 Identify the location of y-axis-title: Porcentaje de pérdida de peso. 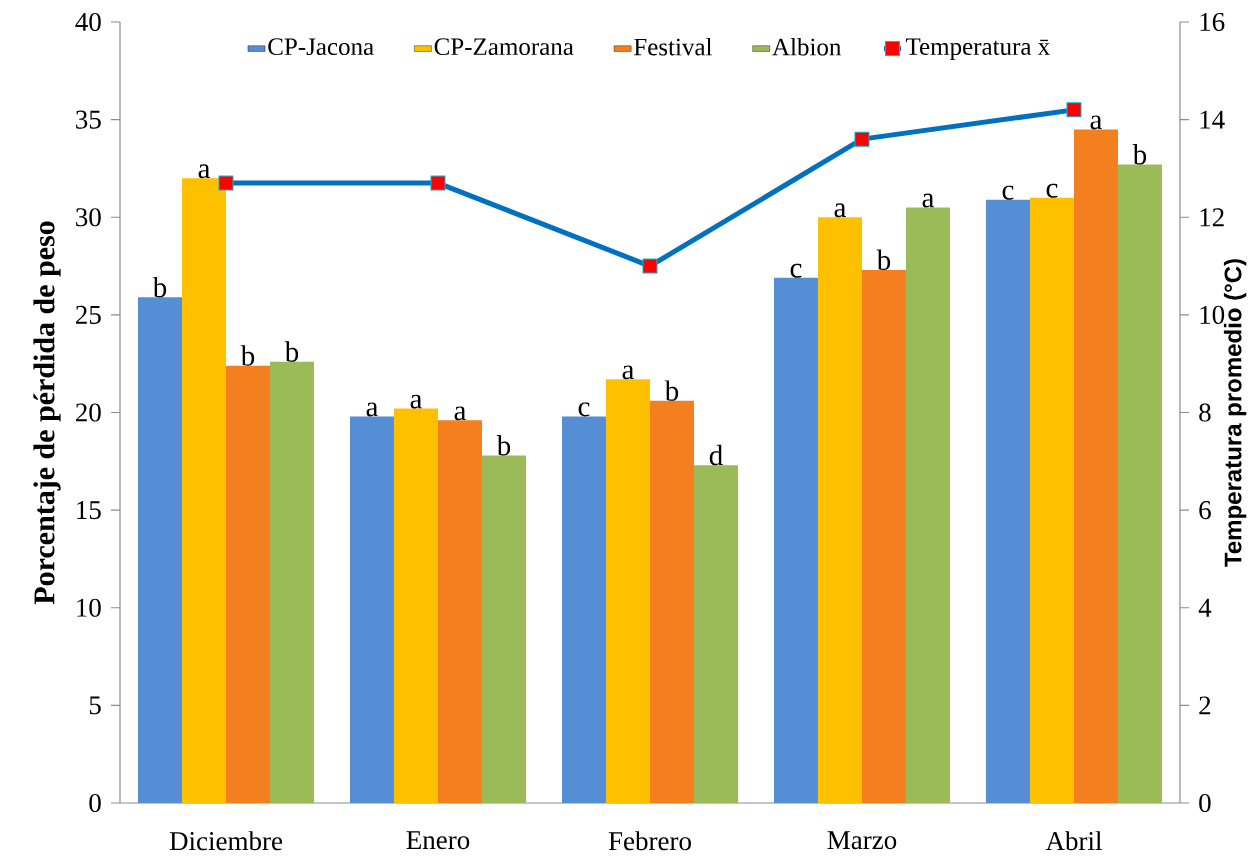
(47, 413).